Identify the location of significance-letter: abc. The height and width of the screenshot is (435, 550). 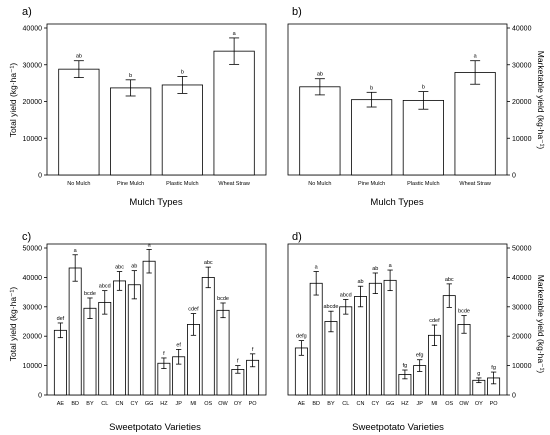
(449, 280).